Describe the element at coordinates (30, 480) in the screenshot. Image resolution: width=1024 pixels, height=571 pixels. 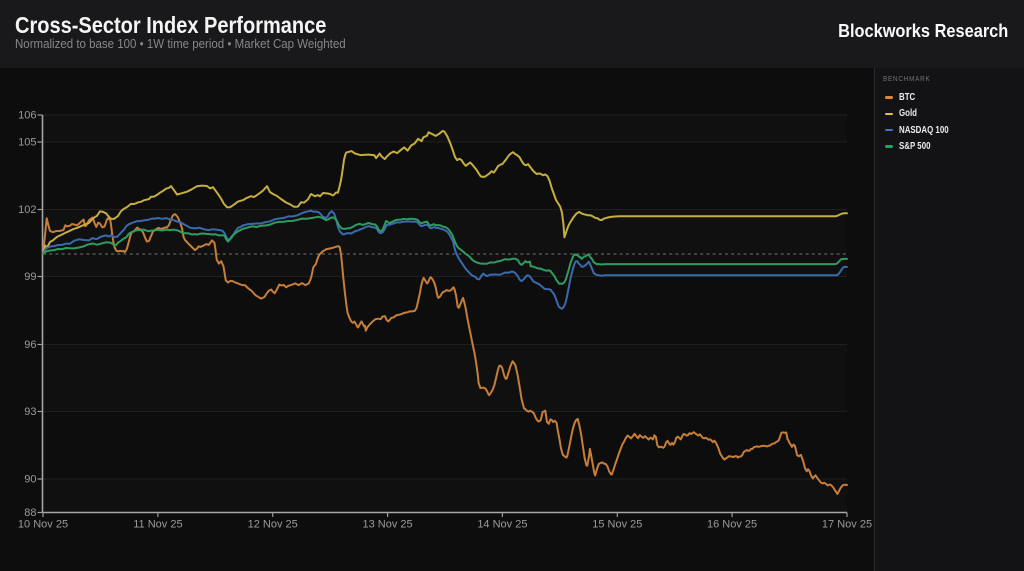
I see `svg-text: 90` at that location.